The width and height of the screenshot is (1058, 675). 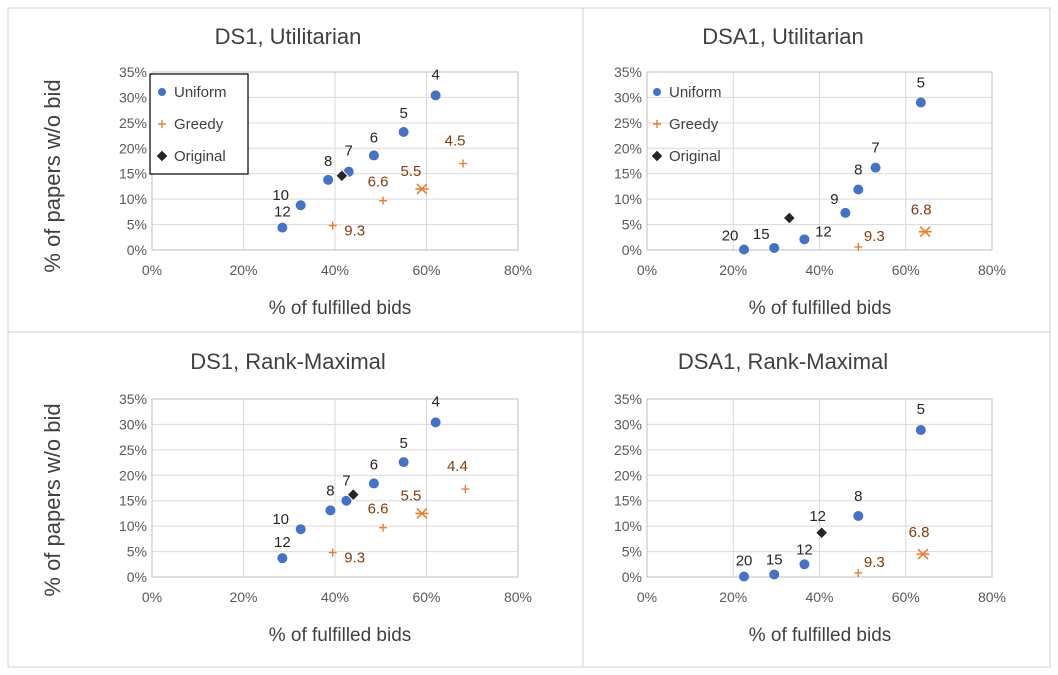 What do you see at coordinates (374, 464) in the screenshot?
I see `data-label-uniform: 6` at bounding box center [374, 464].